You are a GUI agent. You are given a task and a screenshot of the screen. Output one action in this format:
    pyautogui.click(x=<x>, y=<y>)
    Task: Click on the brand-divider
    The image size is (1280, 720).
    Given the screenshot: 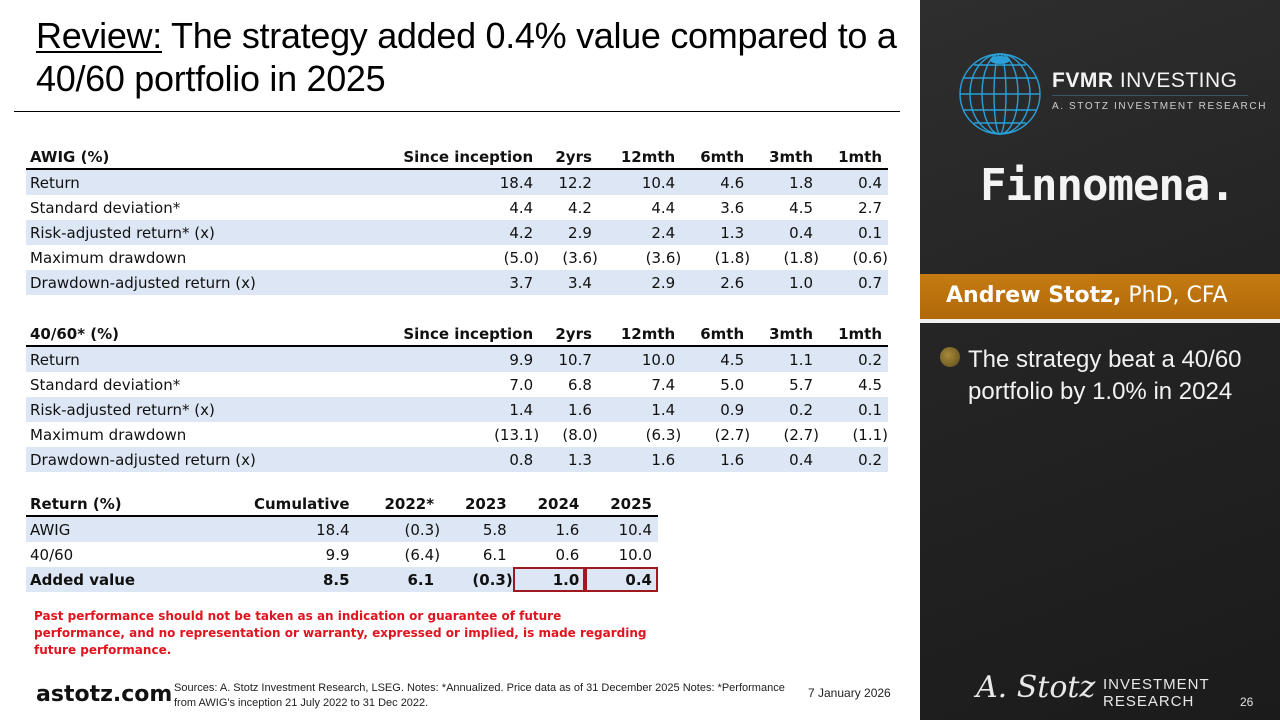 What is the action you would take?
    pyautogui.click(x=1150, y=95)
    